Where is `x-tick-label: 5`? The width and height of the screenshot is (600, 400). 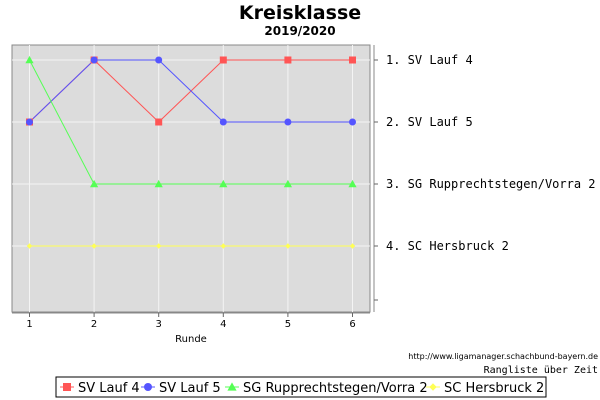
x-tick-label: 5 is located at coordinates (288, 324).